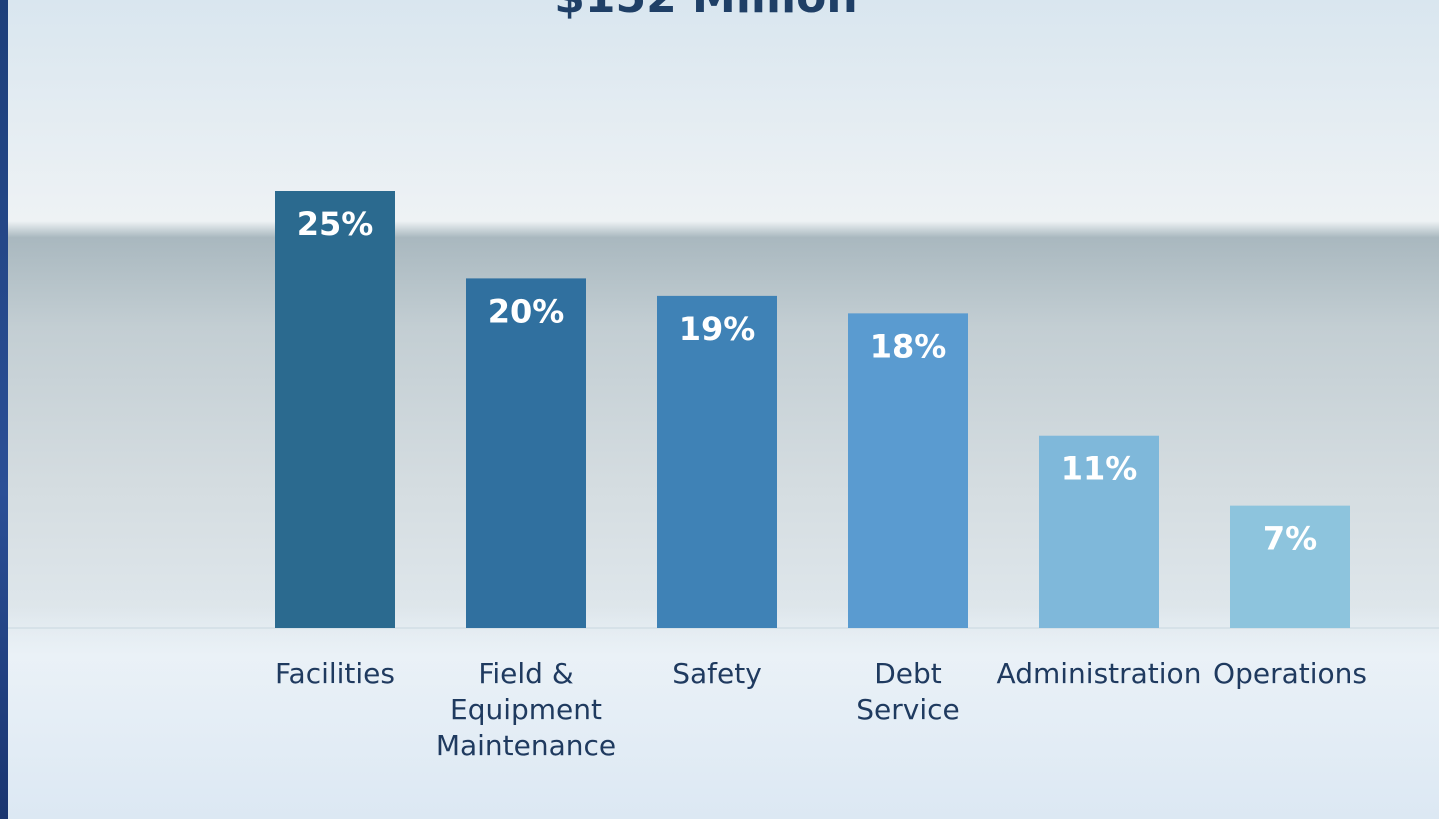 This screenshot has height=819, width=1439. What do you see at coordinates (526, 311) in the screenshot?
I see `value-label: 20%` at bounding box center [526, 311].